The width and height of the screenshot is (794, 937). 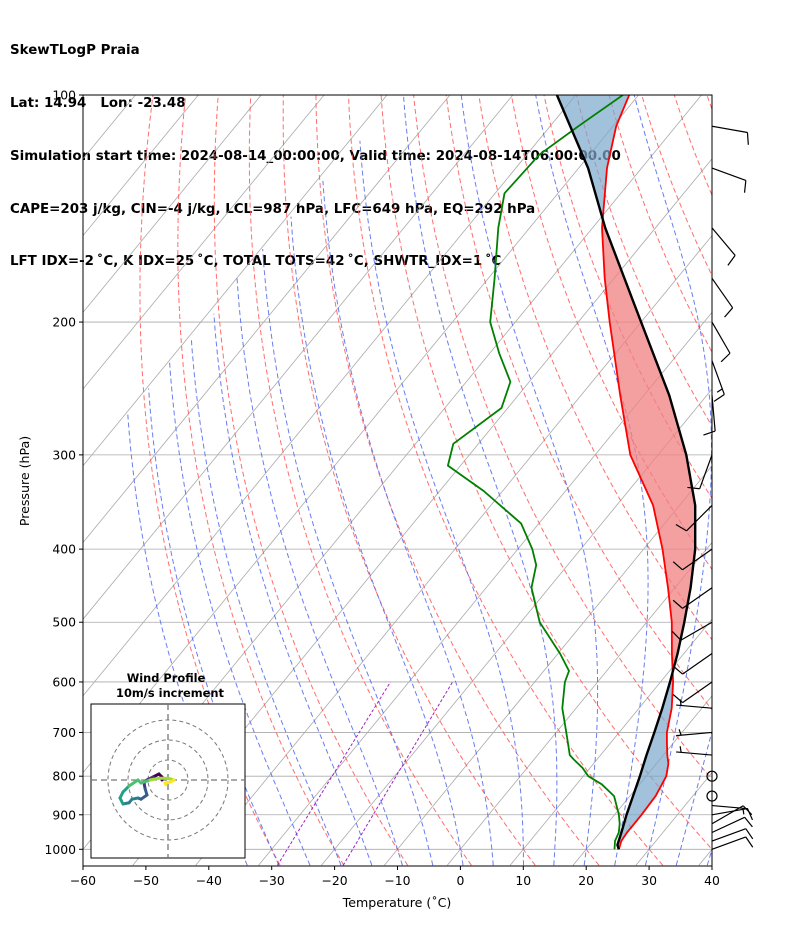 I want to click on inset-subtitle: 10m/s increment, so click(x=170, y=693).